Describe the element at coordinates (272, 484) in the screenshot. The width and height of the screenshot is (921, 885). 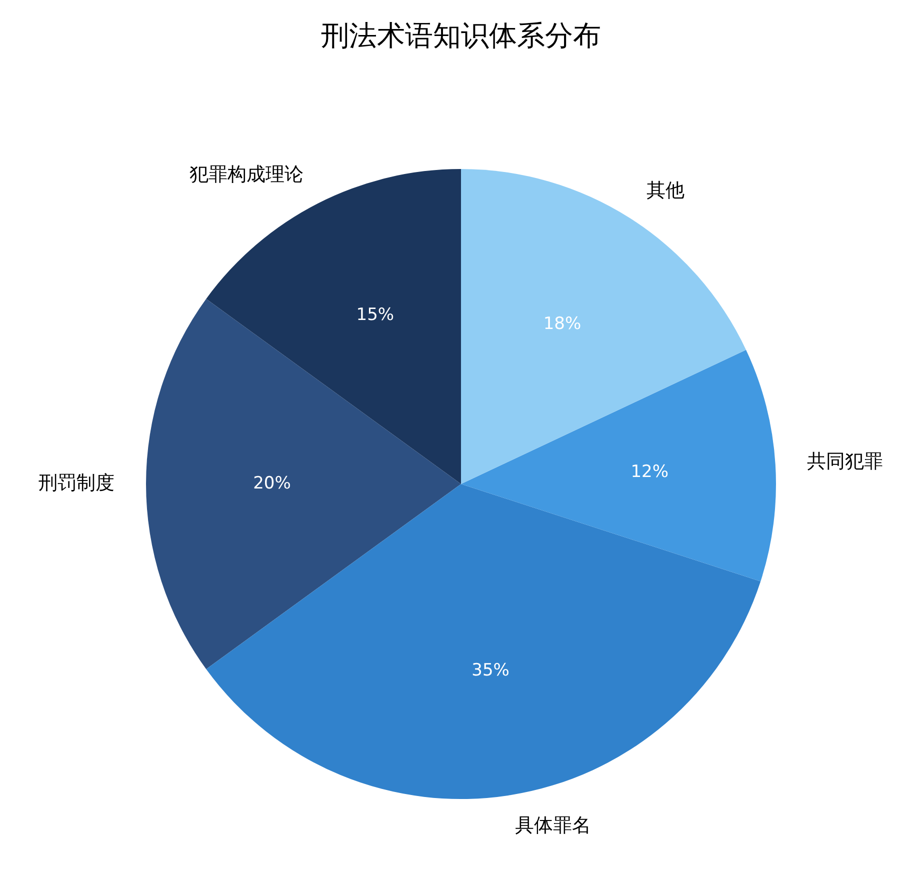
I see `data-label: 20%` at that location.